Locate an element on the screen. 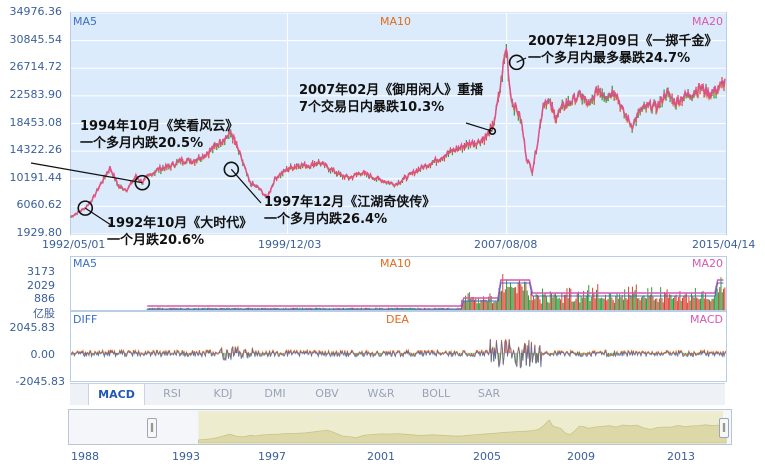 The width and height of the screenshot is (765, 475). annotation-1997-marker is located at coordinates (231, 169).